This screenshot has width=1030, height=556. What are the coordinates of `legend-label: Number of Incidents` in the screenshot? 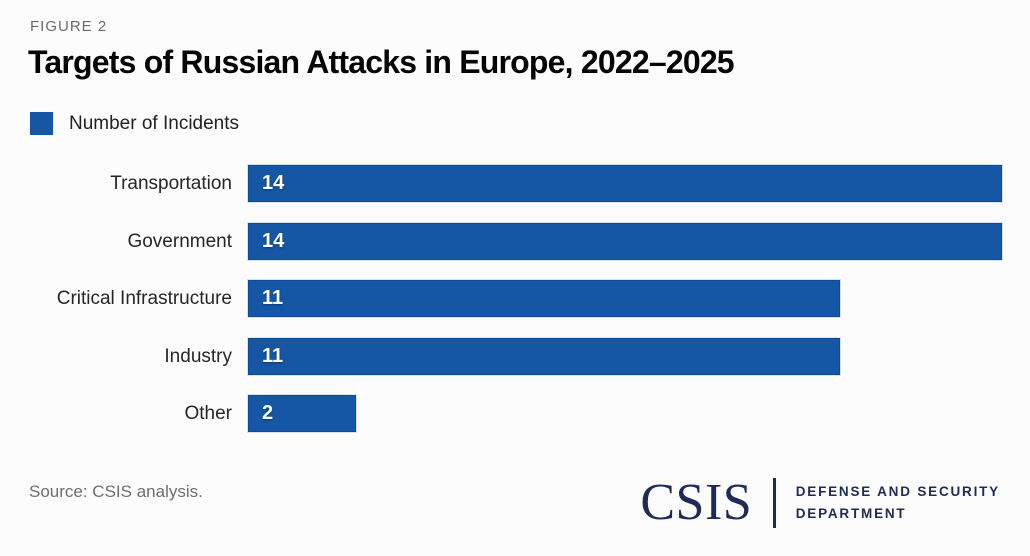 It's located at (154, 123).